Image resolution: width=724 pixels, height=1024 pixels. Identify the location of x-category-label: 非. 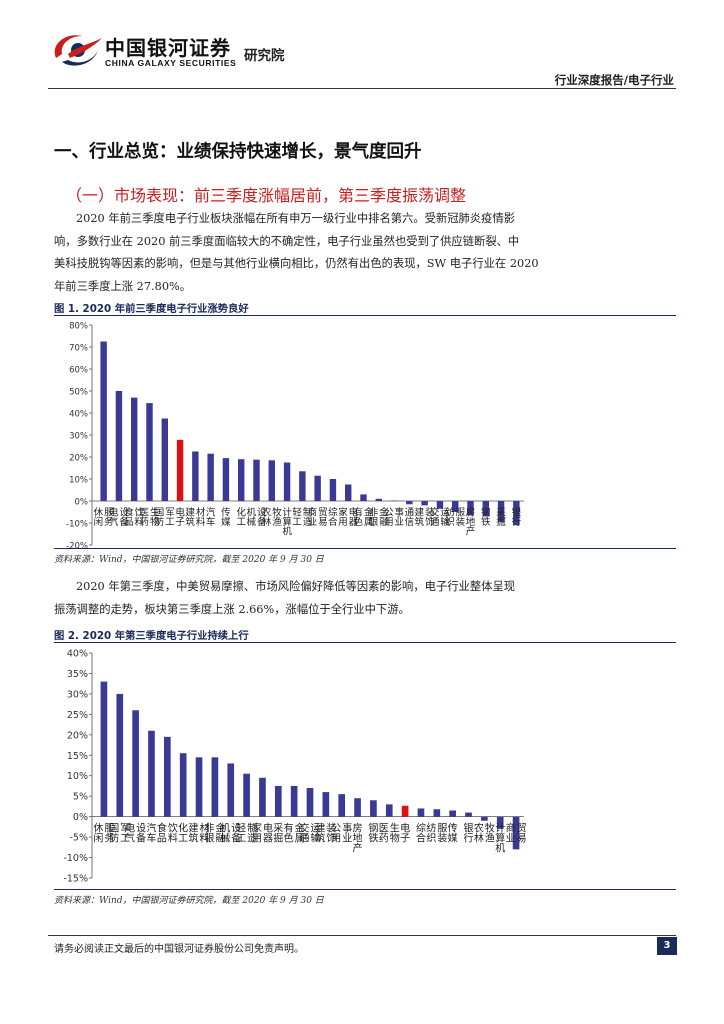
(209, 829).